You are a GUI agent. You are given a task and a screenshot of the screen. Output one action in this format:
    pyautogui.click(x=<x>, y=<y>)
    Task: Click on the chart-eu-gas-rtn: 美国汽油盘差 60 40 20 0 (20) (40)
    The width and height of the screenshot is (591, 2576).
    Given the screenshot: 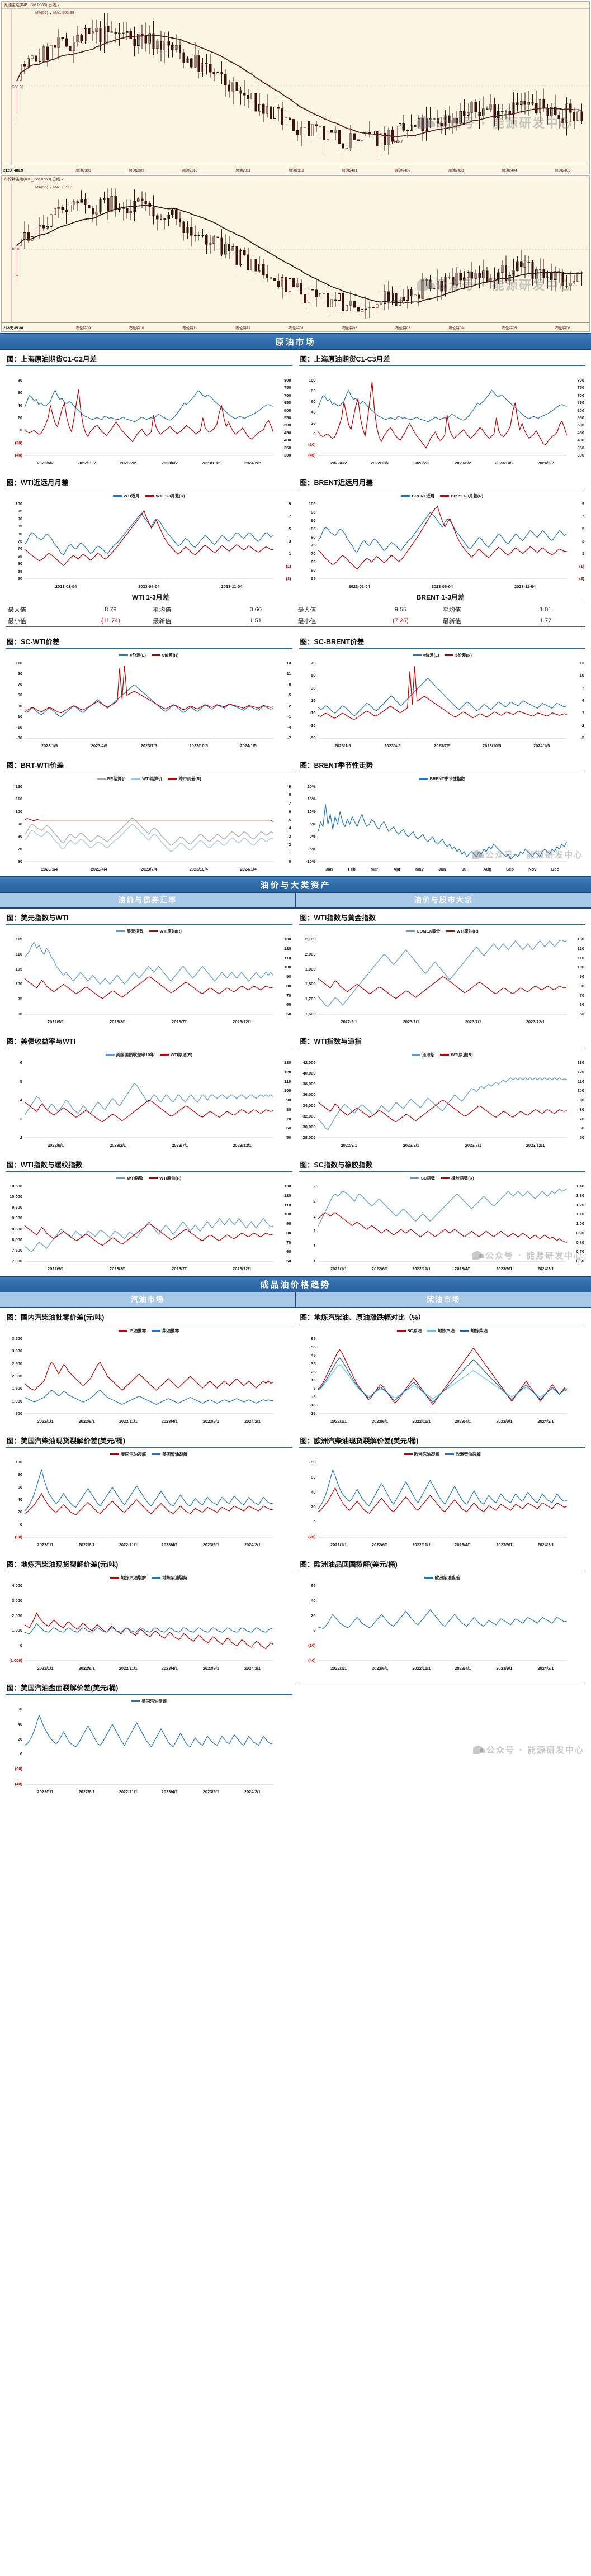 What is the action you would take?
    pyautogui.click(x=149, y=1742)
    